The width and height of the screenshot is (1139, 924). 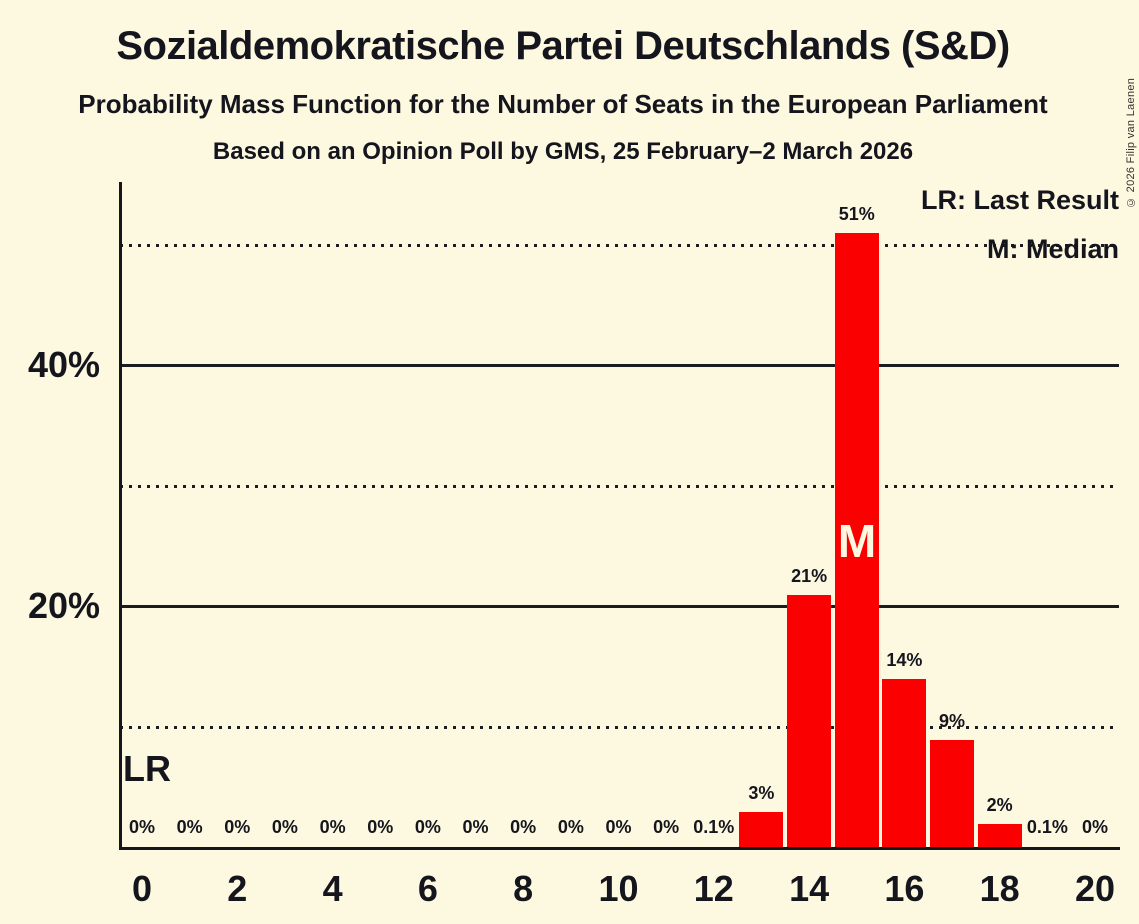 I want to click on x-tick-label-8: 8, so click(x=523, y=888).